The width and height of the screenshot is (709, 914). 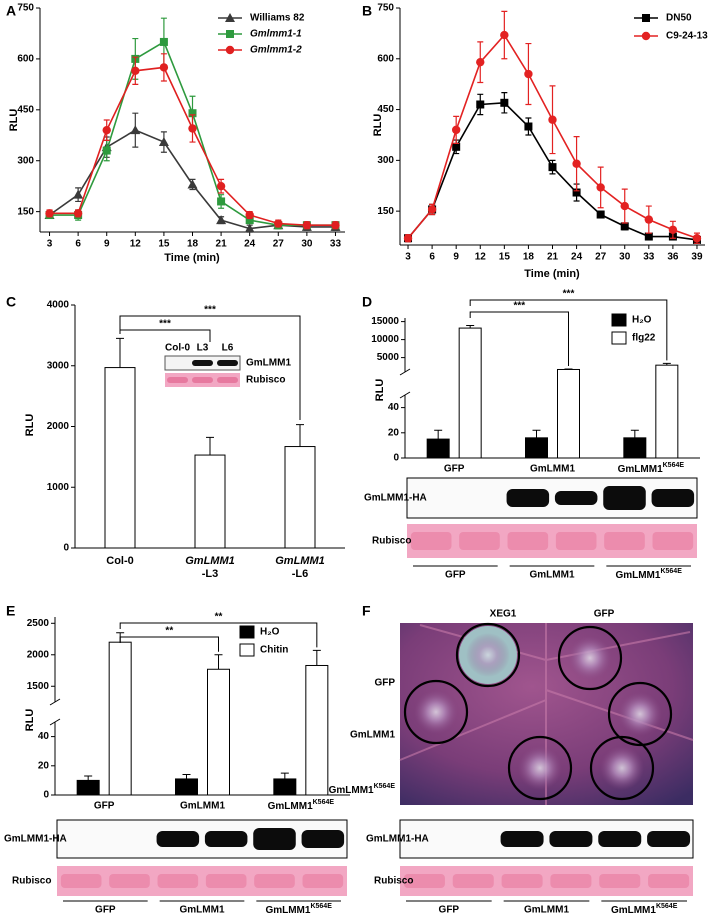 What do you see at coordinates (50, 244) in the screenshot?
I see `x-tick-label: 3` at bounding box center [50, 244].